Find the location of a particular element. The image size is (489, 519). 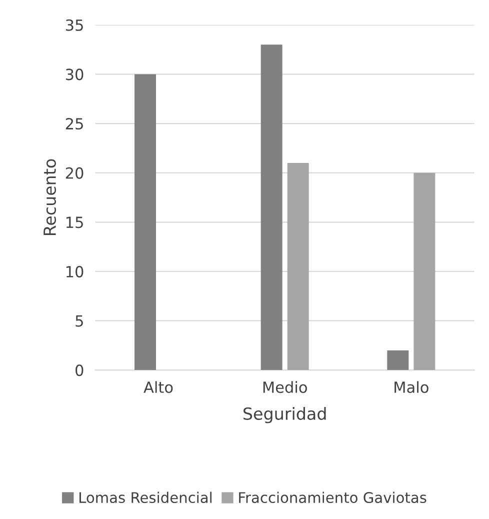

y-tick-label: 0 is located at coordinates (80, 370).